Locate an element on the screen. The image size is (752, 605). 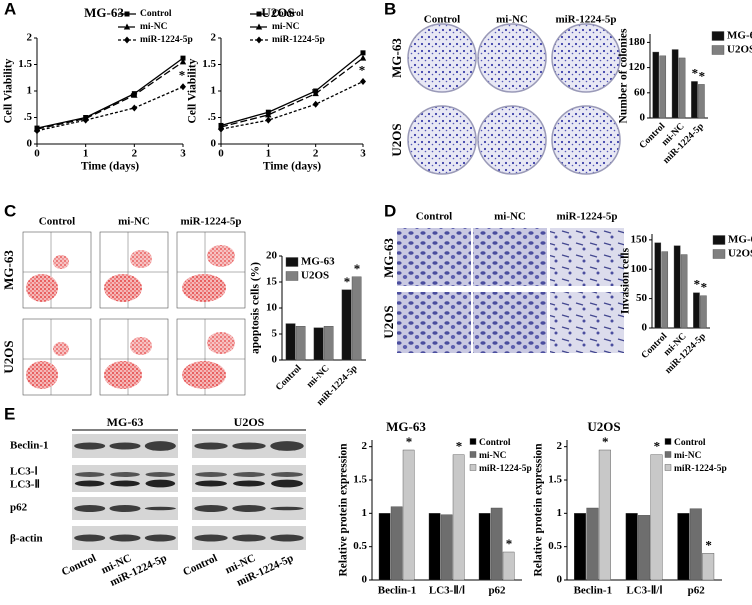
blot-row-label: LC3-Ⅱ is located at coordinates (25, 485).